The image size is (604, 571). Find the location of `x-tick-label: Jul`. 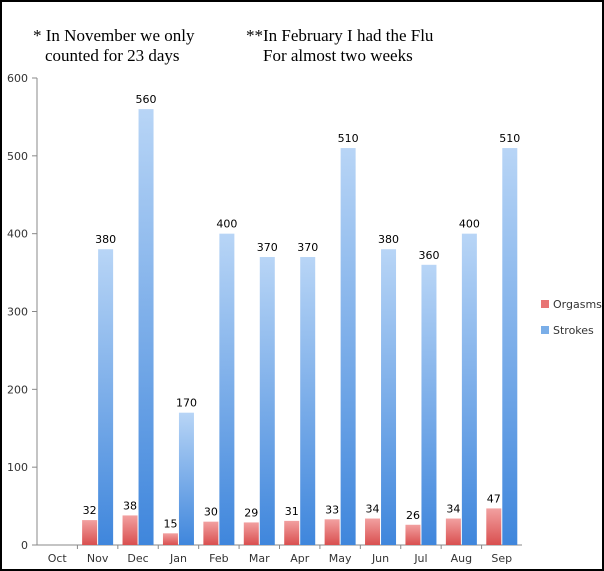

x-tick-label: Jul is located at coordinates (420, 558).